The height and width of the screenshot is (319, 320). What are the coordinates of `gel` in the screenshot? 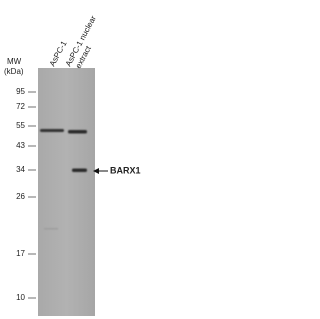 It's located at (66, 192).